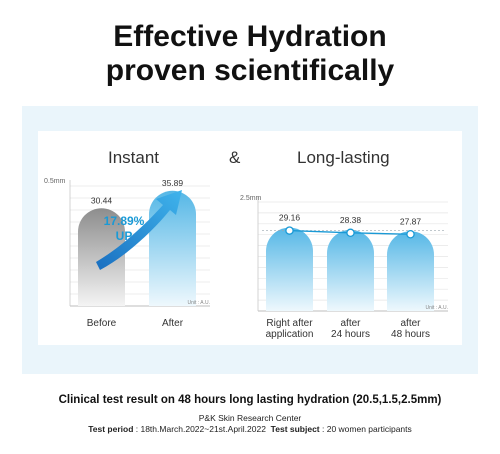 The image size is (500, 454). What do you see at coordinates (365, 429) in the screenshot?
I see `test-subject-value: : 20 women participants` at bounding box center [365, 429].